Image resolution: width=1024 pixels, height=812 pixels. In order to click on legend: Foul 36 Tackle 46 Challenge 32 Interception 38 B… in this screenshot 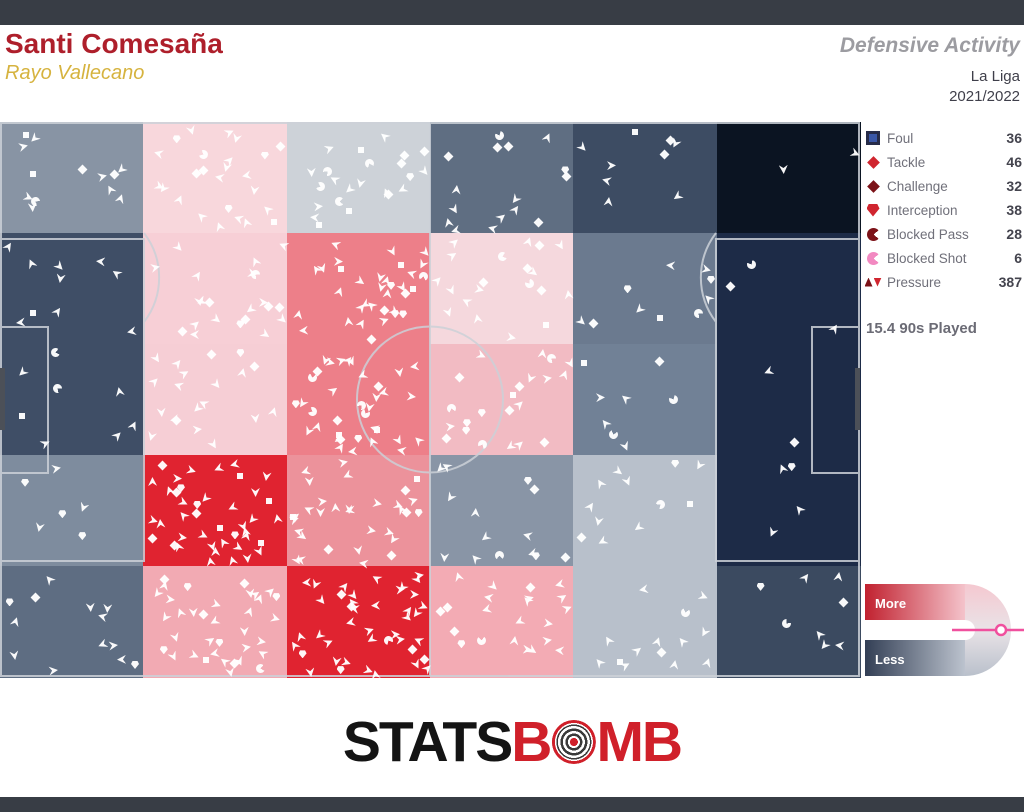, I will do `click(943, 210)`.